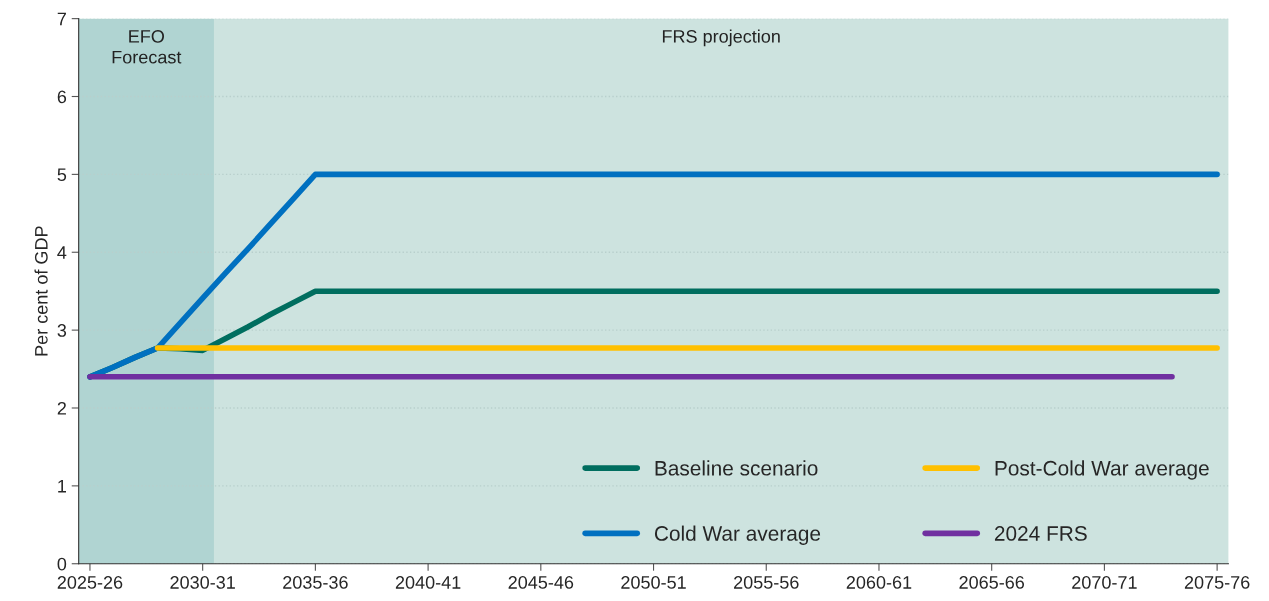  What do you see at coordinates (90, 582) in the screenshot?
I see `x-tick-label: 2025-26` at bounding box center [90, 582].